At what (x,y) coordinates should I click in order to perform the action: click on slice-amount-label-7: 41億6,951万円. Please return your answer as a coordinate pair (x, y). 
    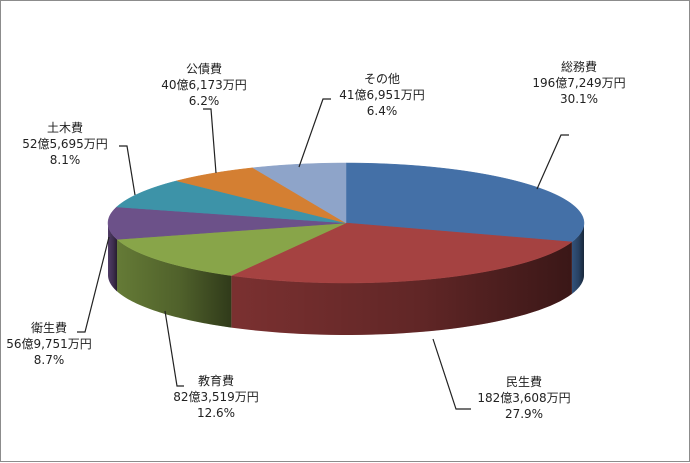
    Looking at the image, I should click on (382, 95).